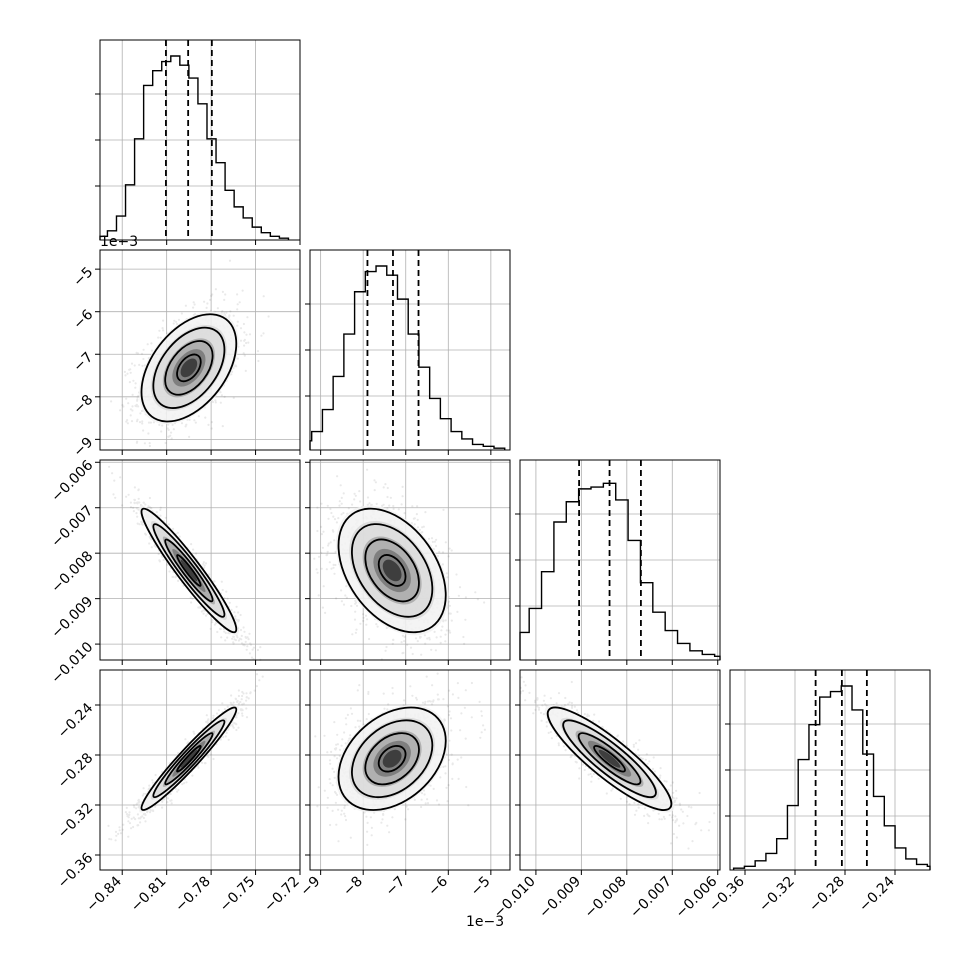  I want to click on x-tick-label: −0.32, so click(777, 895).